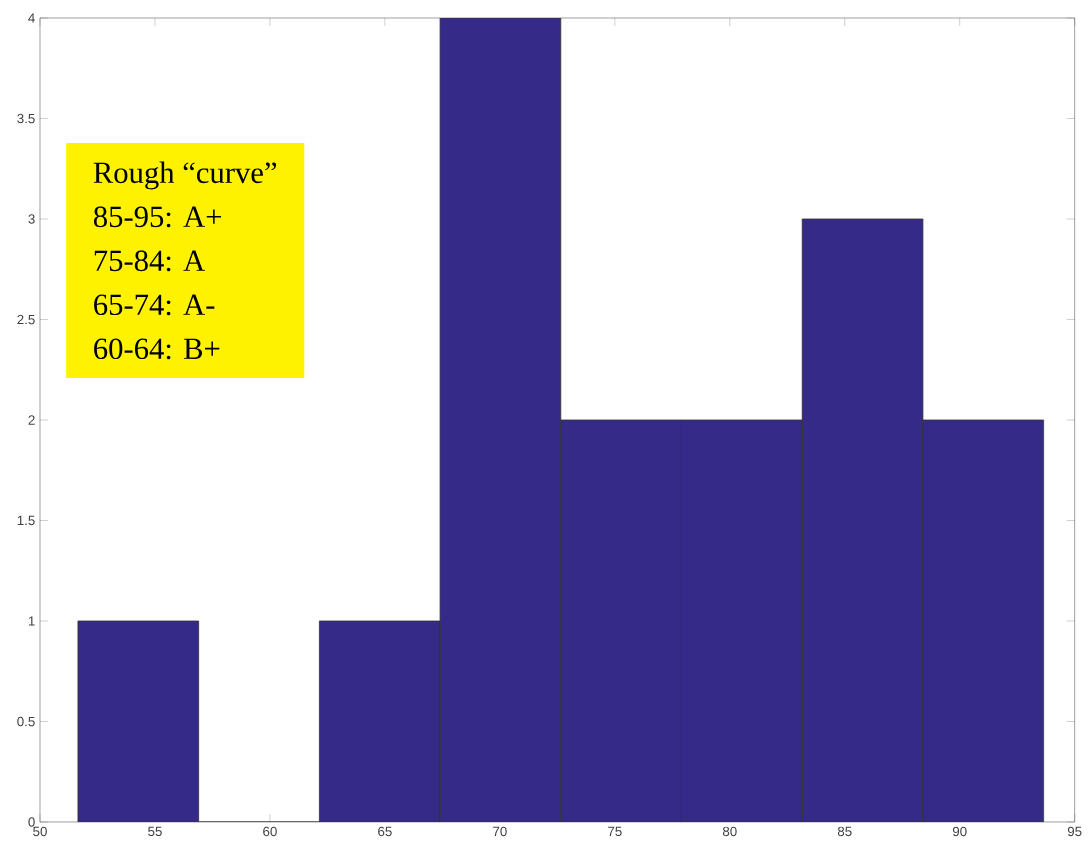 The height and width of the screenshot is (858, 1090). Describe the element at coordinates (31, 420) in the screenshot. I see `y-tick-label: 2` at that location.